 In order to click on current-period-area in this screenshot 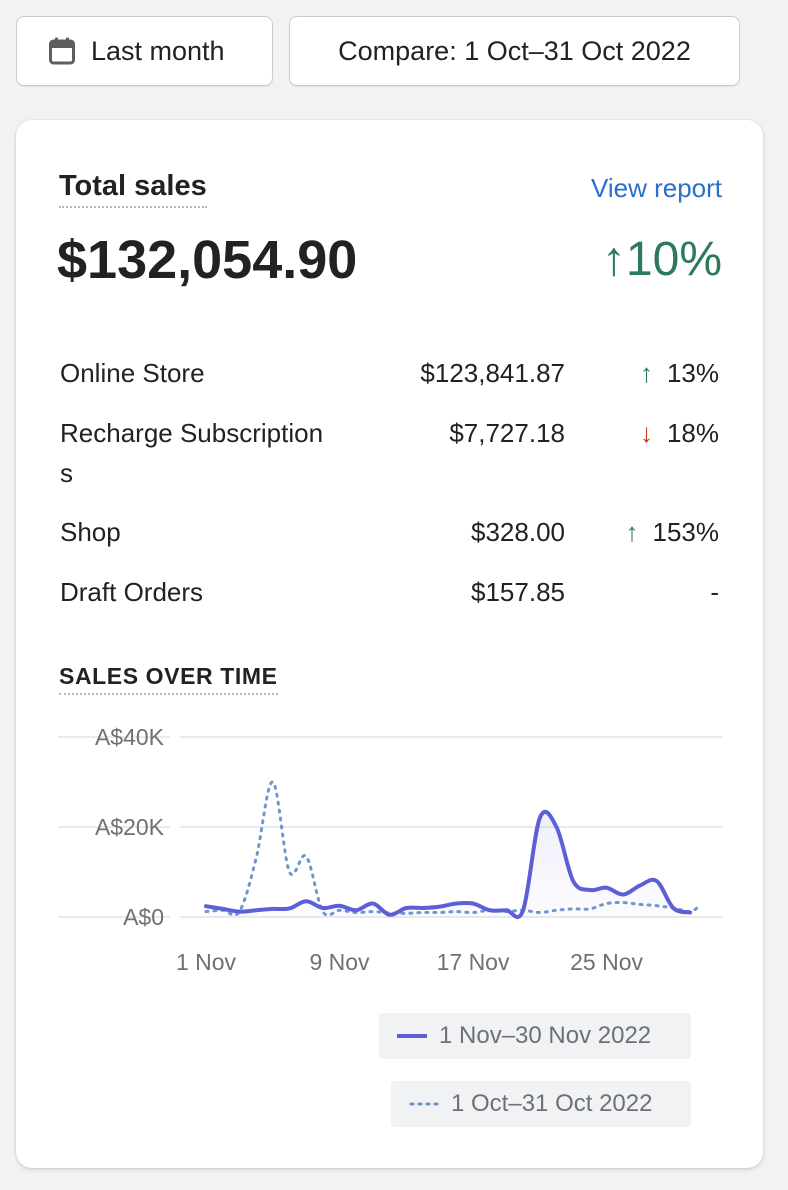, I will do `click(448, 864)`.